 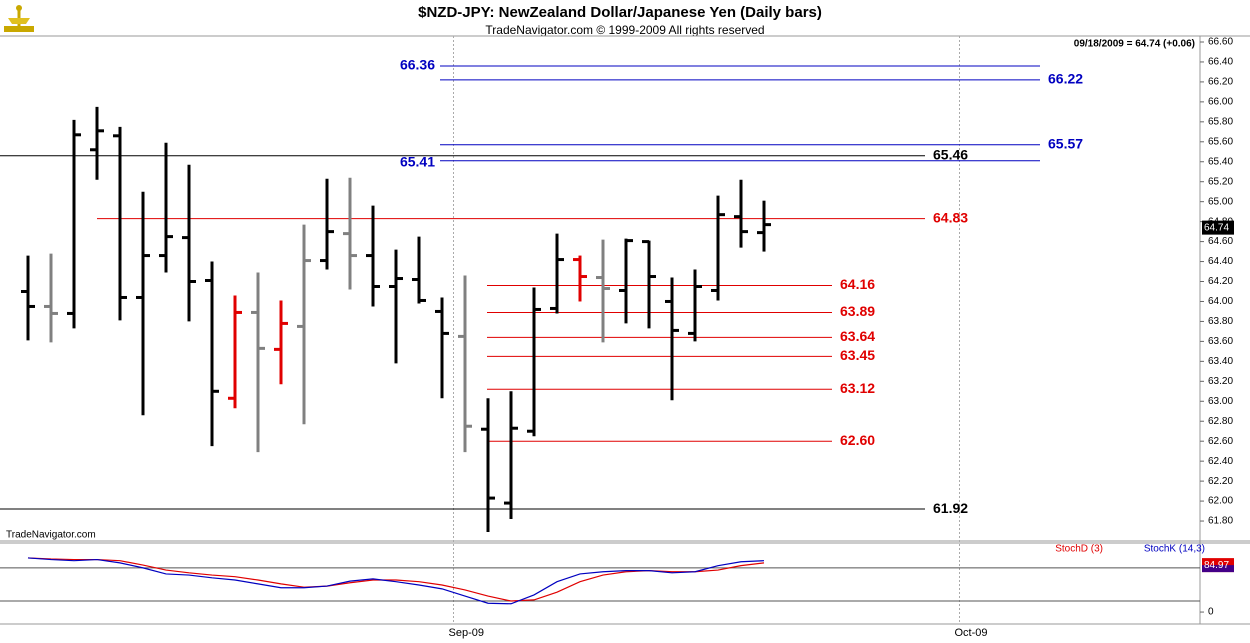 I want to click on y-tick-label: 66.20, so click(x=1220, y=82).